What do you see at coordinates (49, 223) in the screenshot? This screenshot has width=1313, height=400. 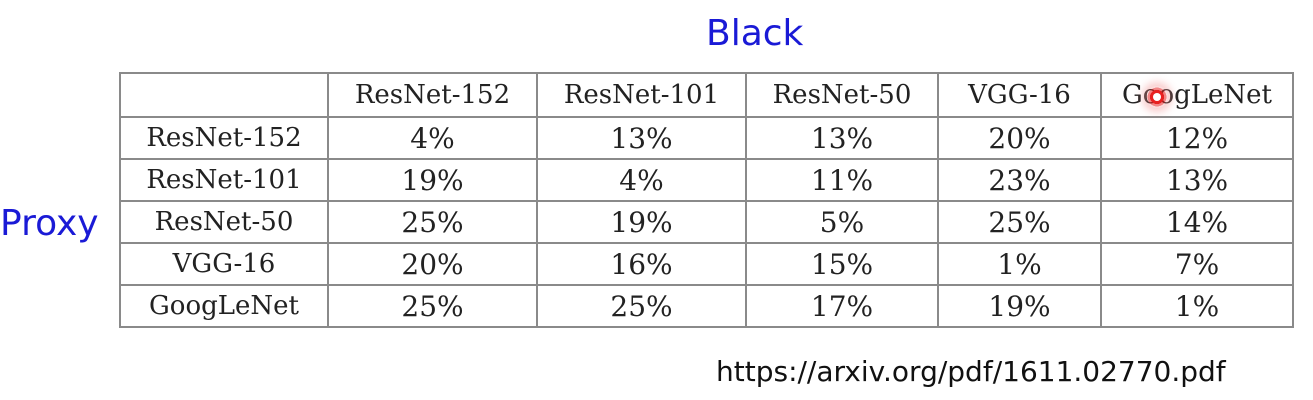 I see `proxy-label: Proxy` at bounding box center [49, 223].